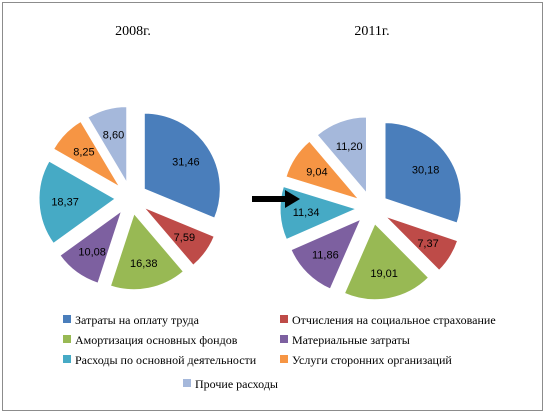 The height and width of the screenshot is (415, 547). What do you see at coordinates (65, 203) in the screenshot?
I see `data-label-2008-5: 18,37` at bounding box center [65, 203].